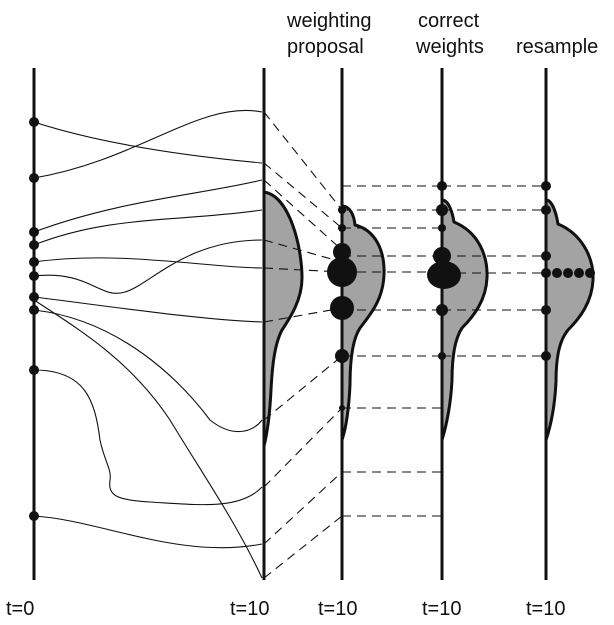 The height and width of the screenshot is (625, 614). What do you see at coordinates (464, 320) in the screenshot?
I see `density-correct-weights` at bounding box center [464, 320].